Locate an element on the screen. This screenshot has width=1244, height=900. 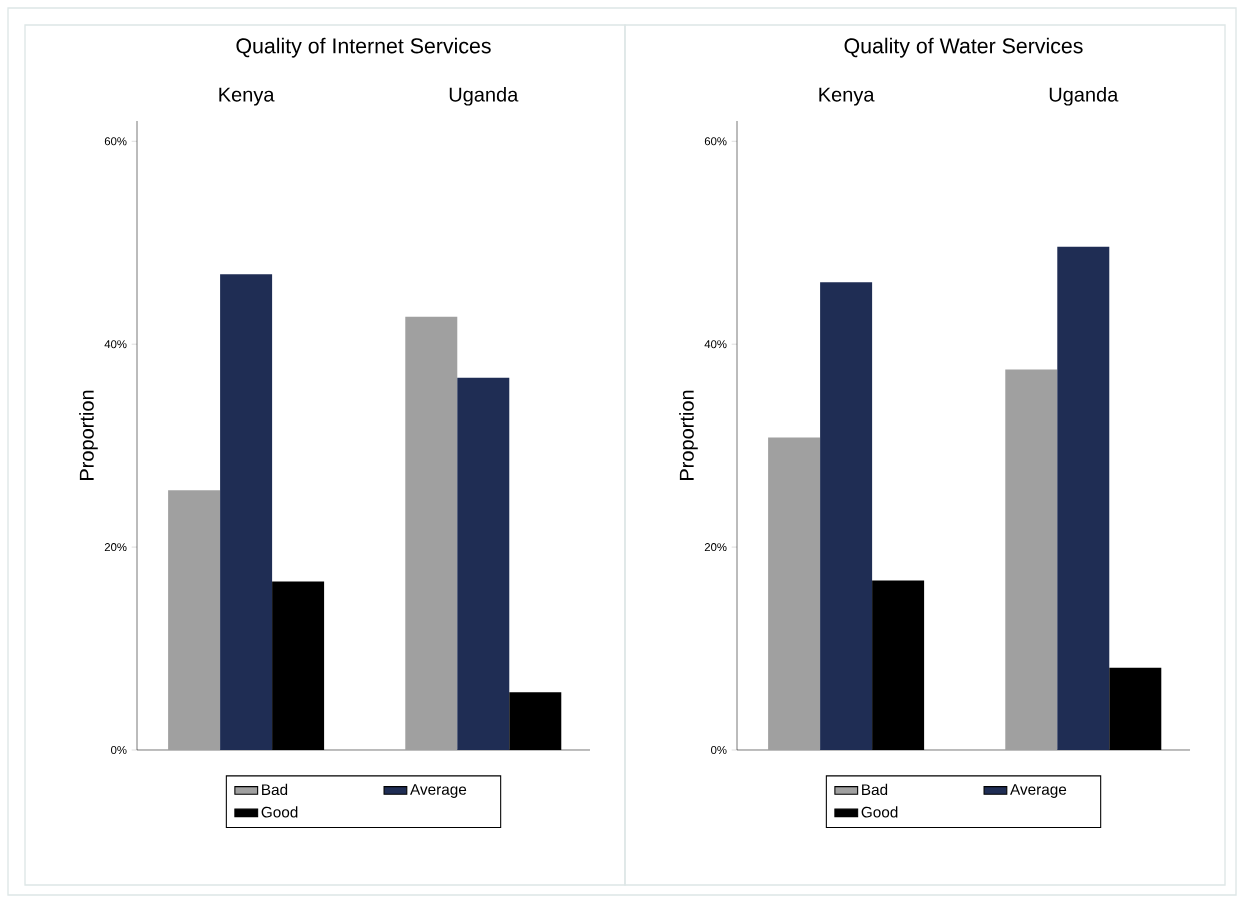
chart-title: Quality of Internet Services is located at coordinates (363, 47).